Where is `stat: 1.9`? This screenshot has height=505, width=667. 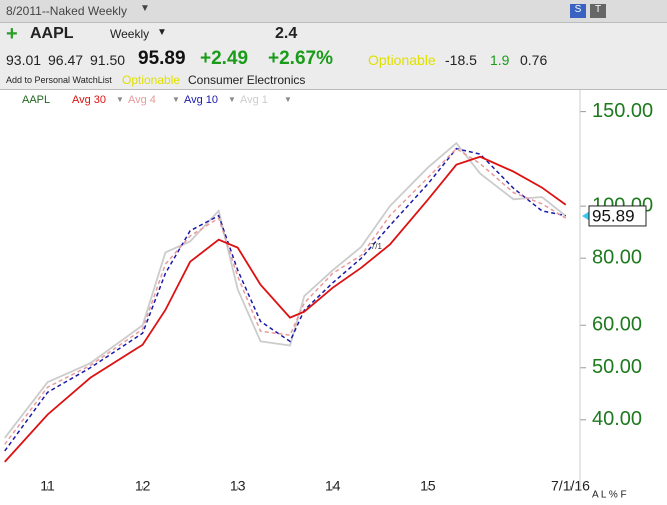
stat: 1.9 is located at coordinates (500, 60).